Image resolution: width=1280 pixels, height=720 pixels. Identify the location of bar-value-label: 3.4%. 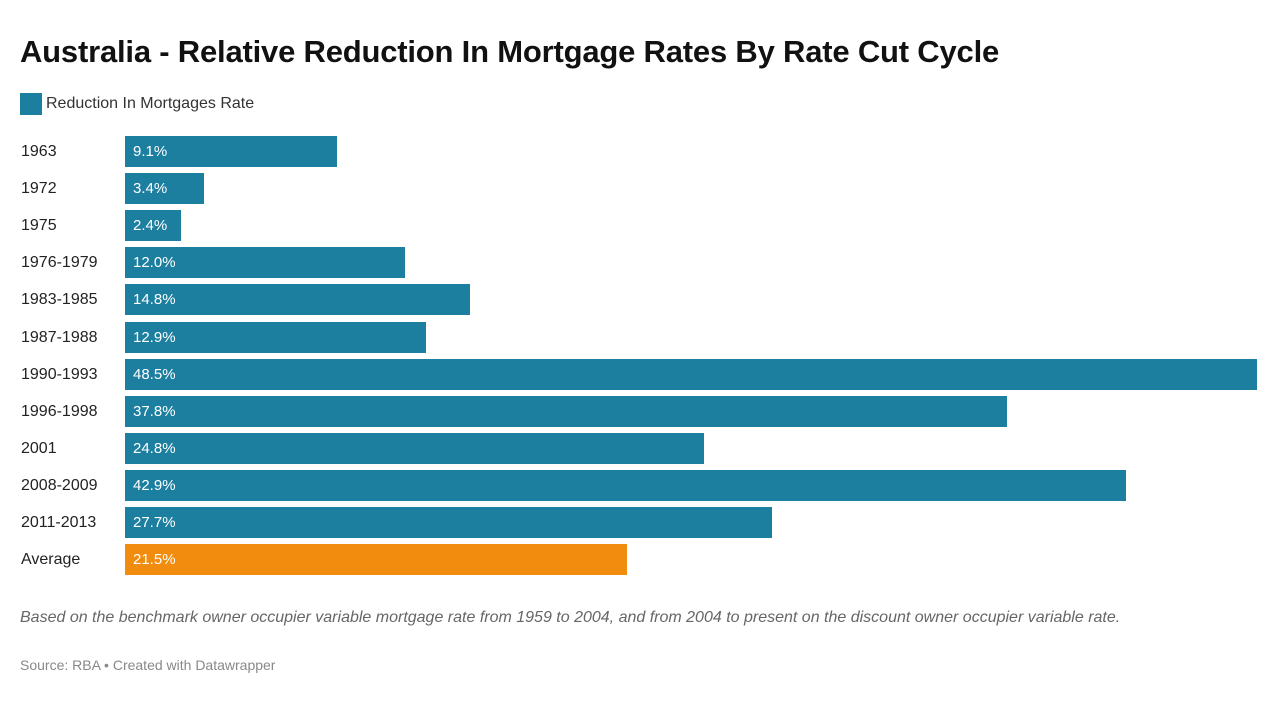
(150, 188).